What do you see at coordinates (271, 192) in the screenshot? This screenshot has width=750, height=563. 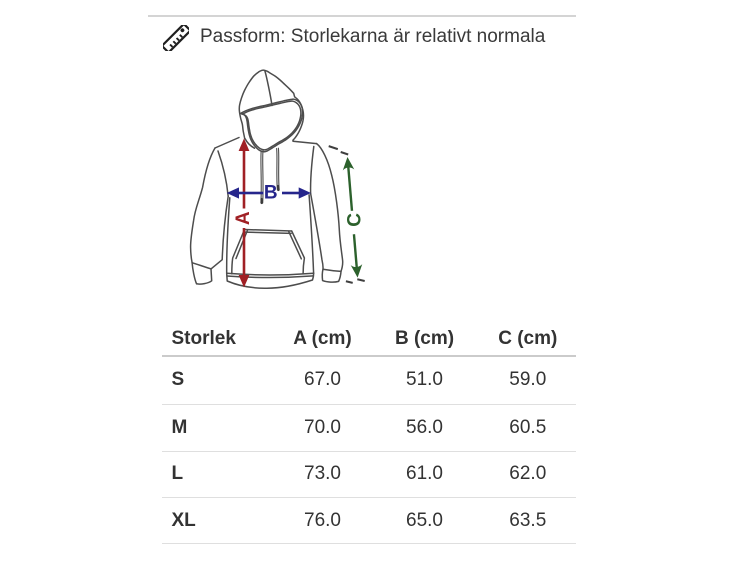 I see `svg-text: B` at bounding box center [271, 192].